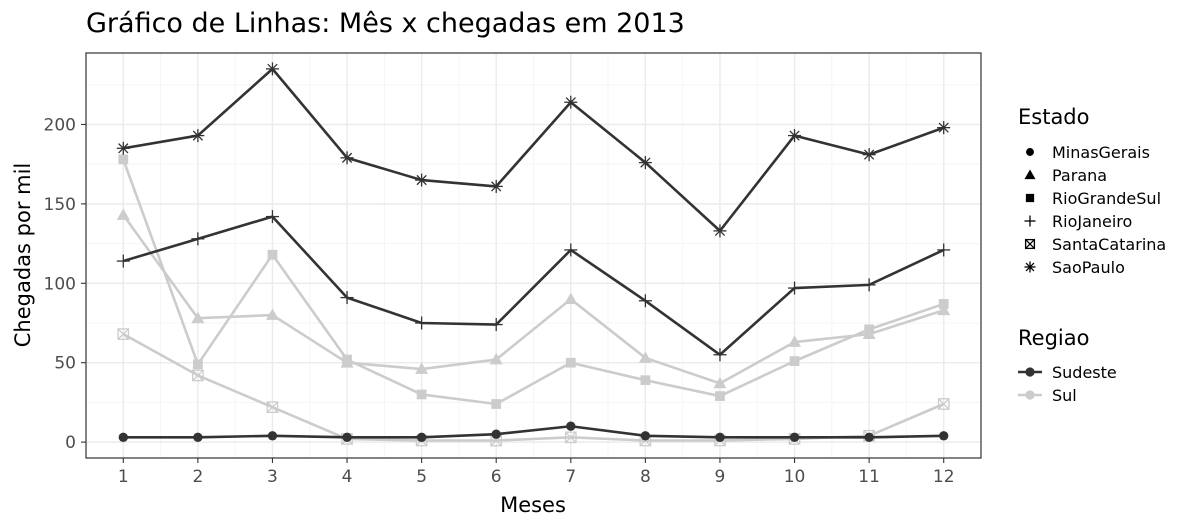  What do you see at coordinates (1109, 244) in the screenshot?
I see `legend-estado-label: SantaCatarina` at bounding box center [1109, 244].